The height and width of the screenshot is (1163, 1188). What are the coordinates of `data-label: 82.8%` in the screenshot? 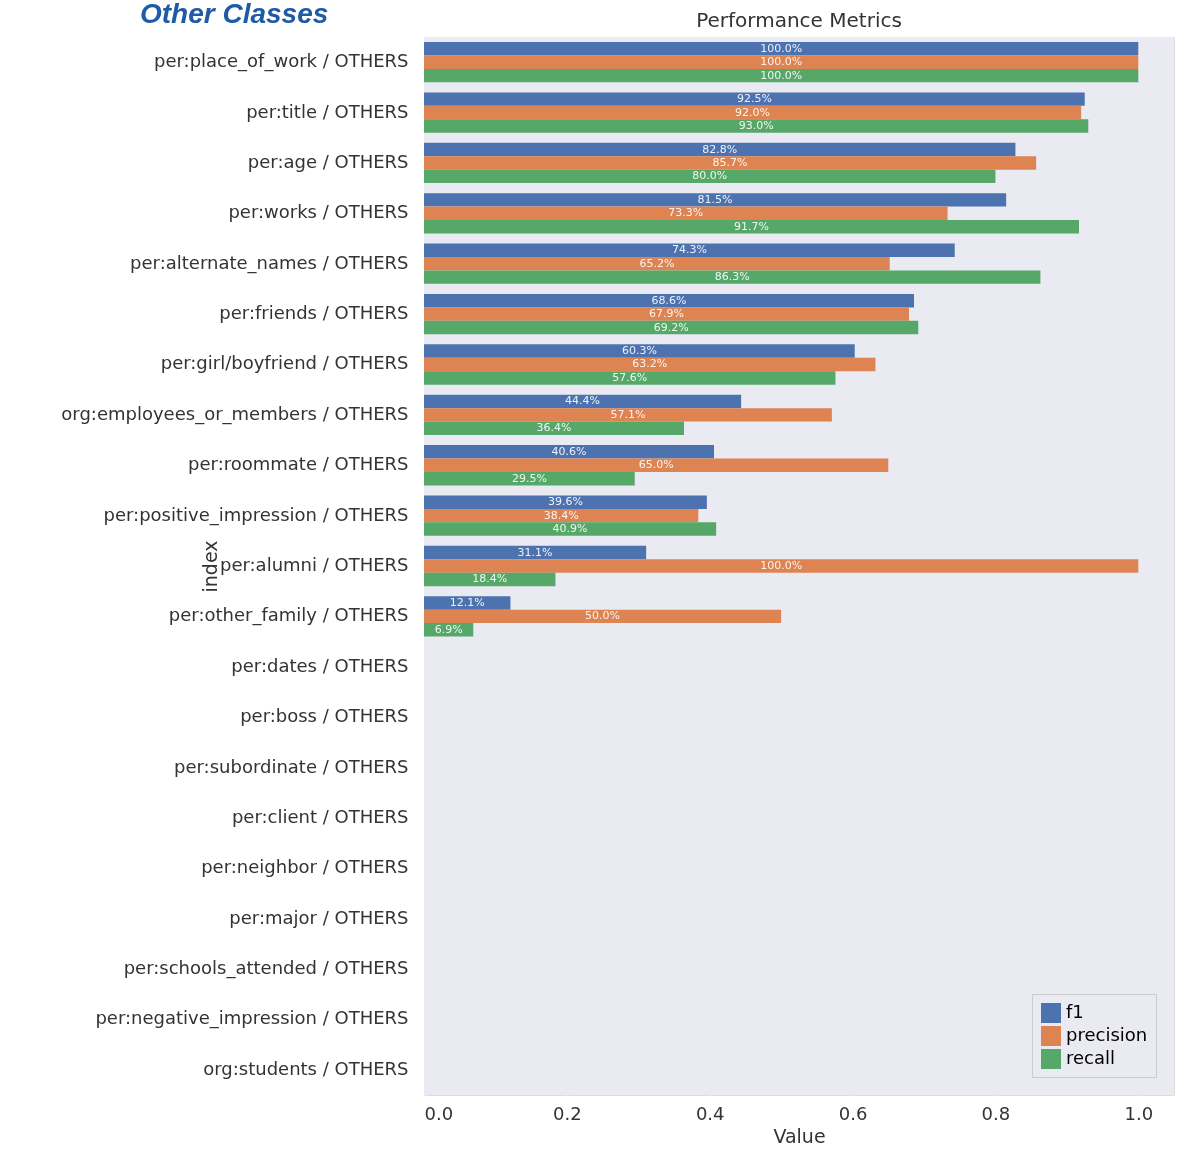 It's located at (720, 149).